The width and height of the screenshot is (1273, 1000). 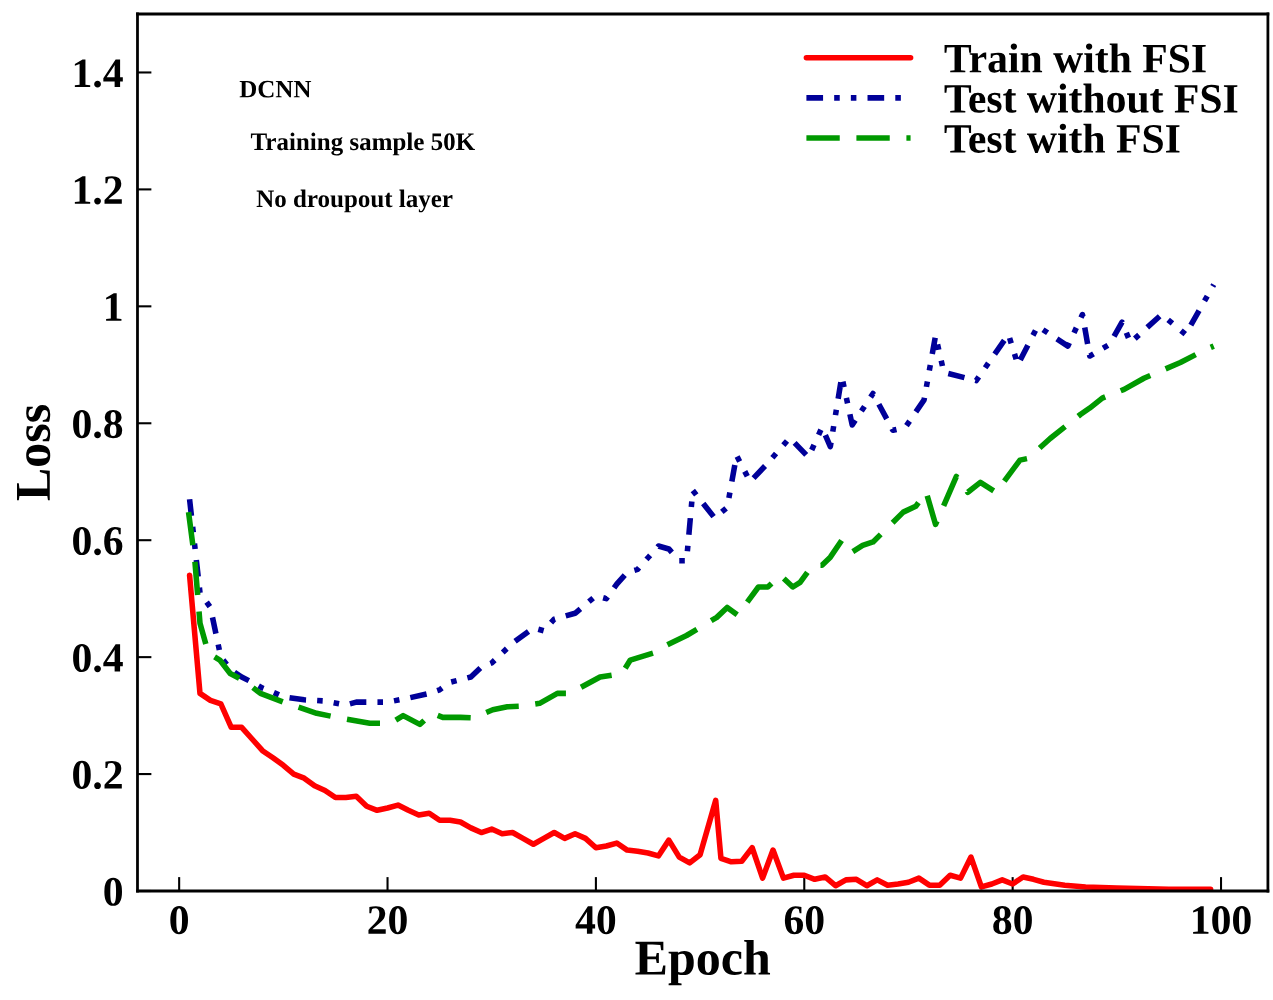 I want to click on x-tick-label: 60, so click(x=804, y=920).